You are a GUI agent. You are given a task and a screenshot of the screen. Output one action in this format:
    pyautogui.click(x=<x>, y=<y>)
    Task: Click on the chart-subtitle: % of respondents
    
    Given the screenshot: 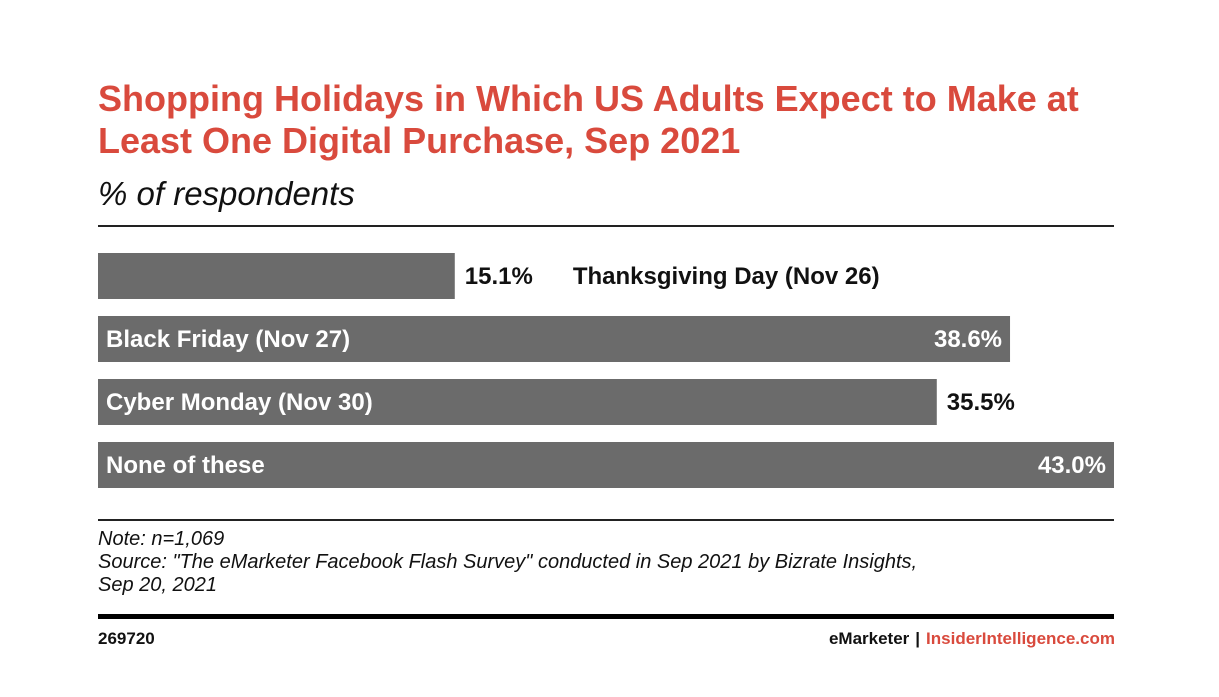 What is the action you would take?
    pyautogui.click(x=226, y=193)
    